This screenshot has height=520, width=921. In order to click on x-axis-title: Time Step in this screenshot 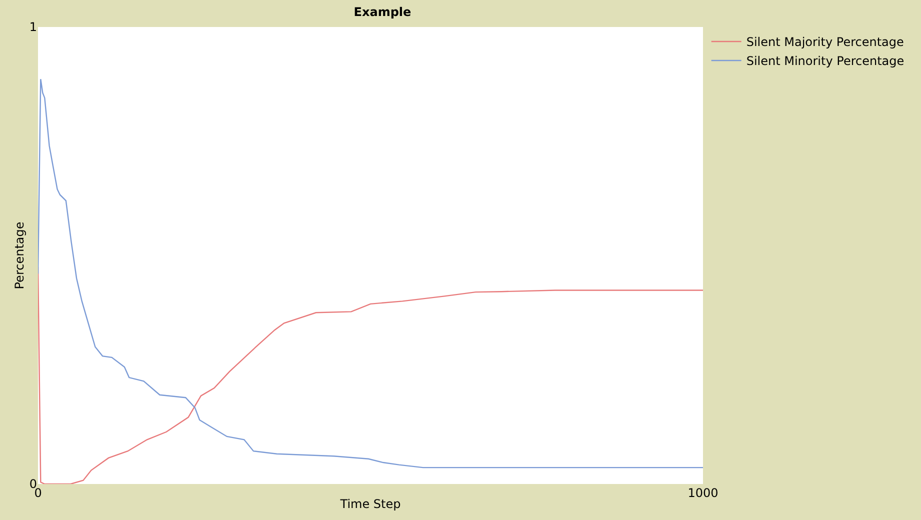, I will do `click(370, 503)`.